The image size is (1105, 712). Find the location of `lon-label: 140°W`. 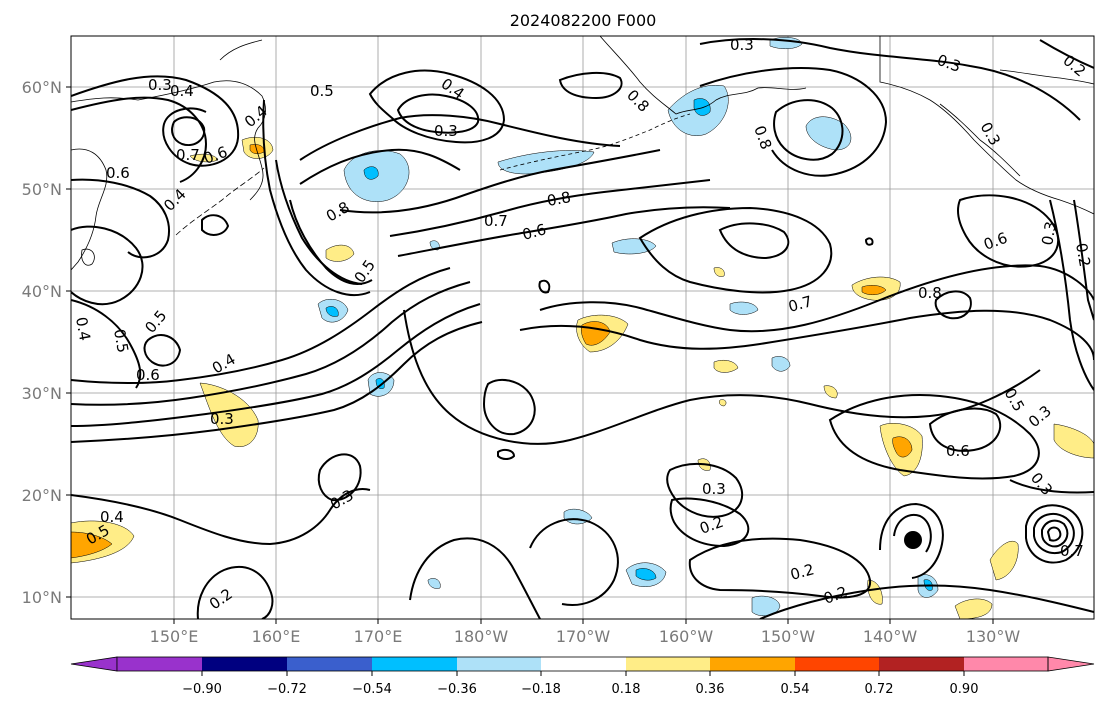

lon-label: 140°W is located at coordinates (890, 636).